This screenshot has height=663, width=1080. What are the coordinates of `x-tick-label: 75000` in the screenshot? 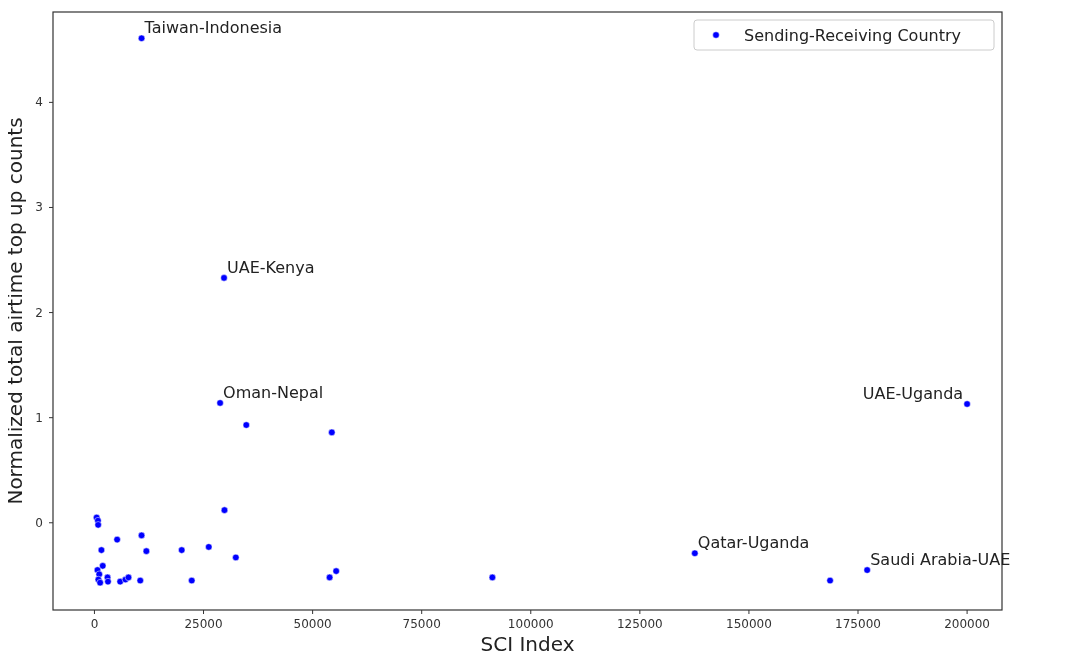 It's located at (421, 624).